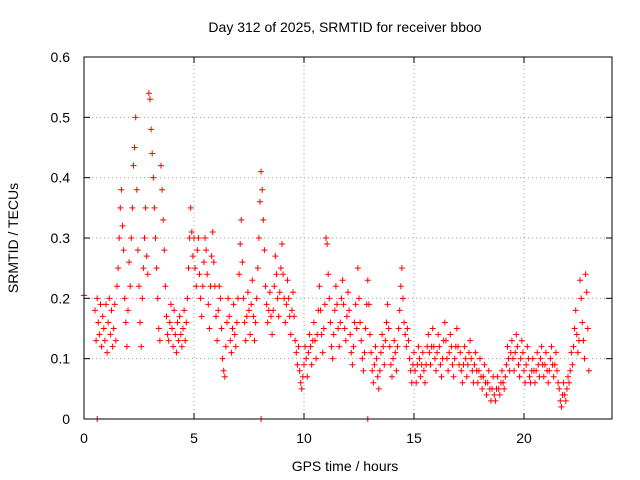 This screenshot has height=480, width=640. What do you see at coordinates (524, 438) in the screenshot?
I see `x-tick-label: 20` at bounding box center [524, 438].